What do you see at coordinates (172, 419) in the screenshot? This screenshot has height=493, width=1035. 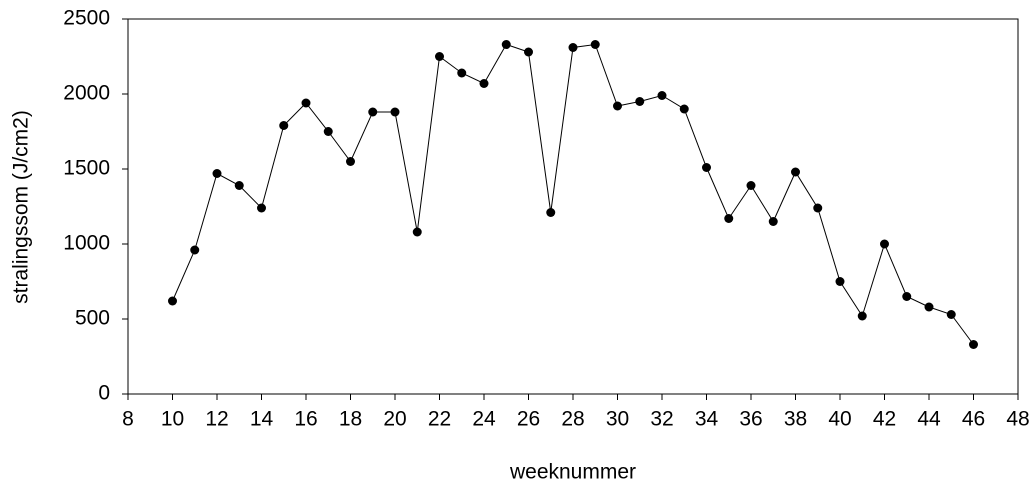 I see `x-tick-label: 10` at bounding box center [172, 419].